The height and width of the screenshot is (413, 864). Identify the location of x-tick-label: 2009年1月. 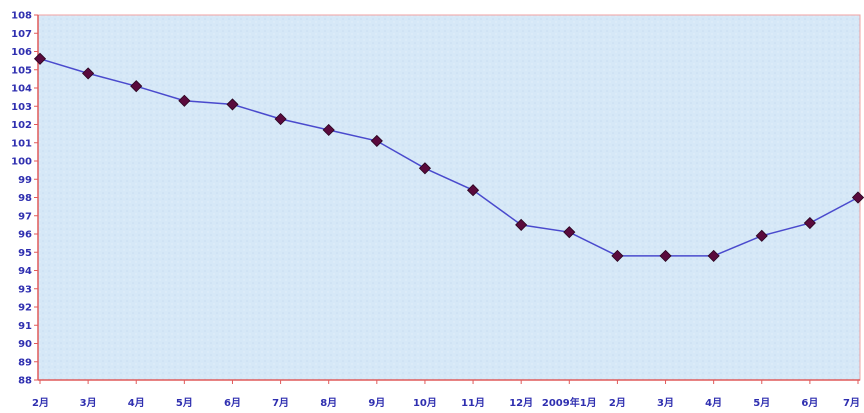
(569, 402).